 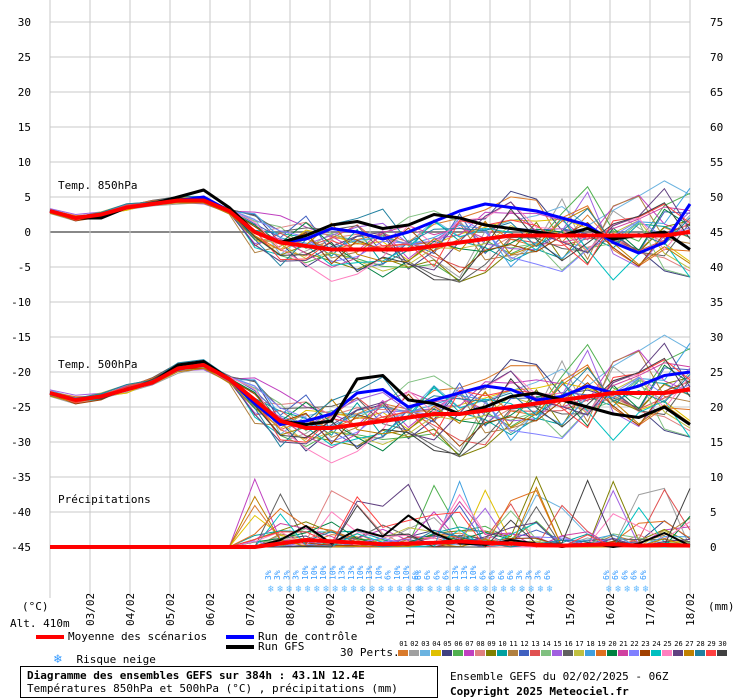 I want to click on x-date-label: 12/02, so click(x=450, y=609).